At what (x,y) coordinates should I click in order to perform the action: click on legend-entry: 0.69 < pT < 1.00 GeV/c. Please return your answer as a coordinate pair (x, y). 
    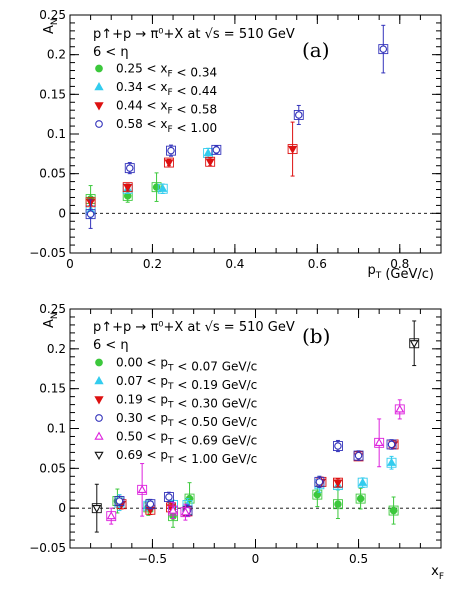
    Looking at the image, I should click on (175, 457).